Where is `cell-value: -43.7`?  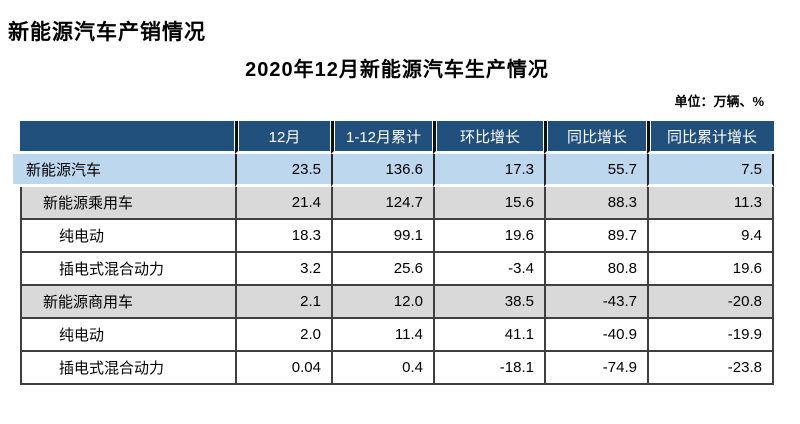
cell-value: -43.7 is located at coordinates (595, 303).